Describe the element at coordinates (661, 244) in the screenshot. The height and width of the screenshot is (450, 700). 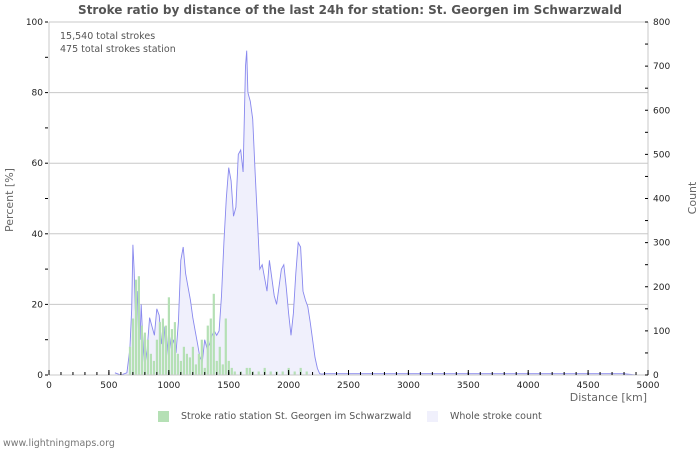
I see `y-right-tick-label: 300` at that location.